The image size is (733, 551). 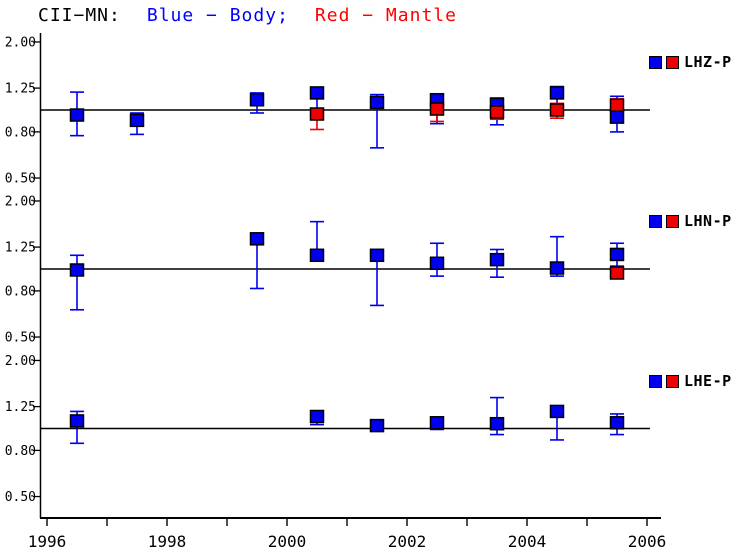 I want to click on title-station: CII−MN:, so click(x=79, y=15).